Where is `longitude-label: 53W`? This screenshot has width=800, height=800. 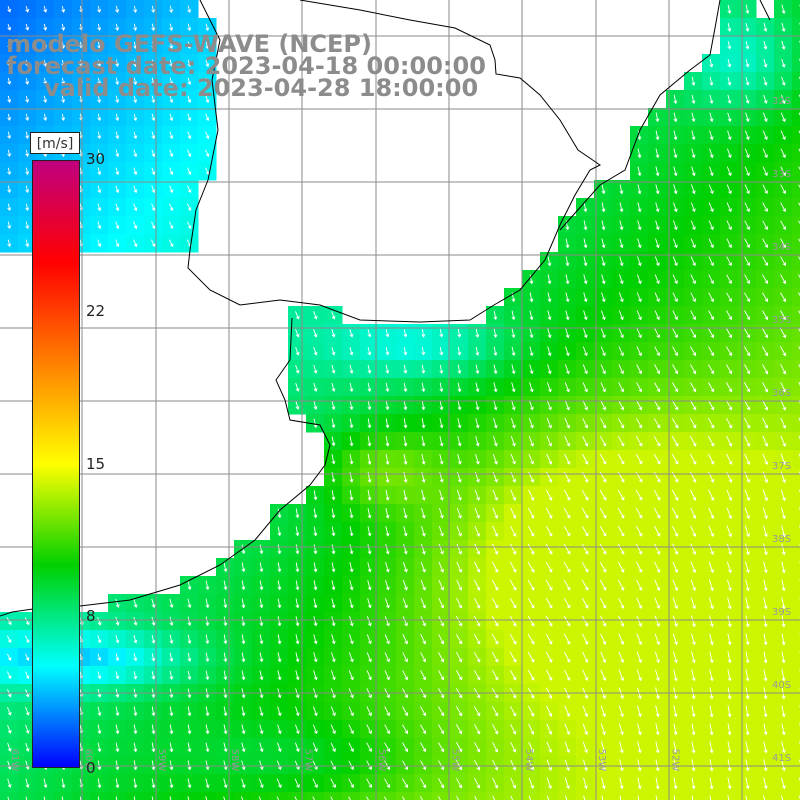
longitude-label: 53W is located at coordinates (601, 760).